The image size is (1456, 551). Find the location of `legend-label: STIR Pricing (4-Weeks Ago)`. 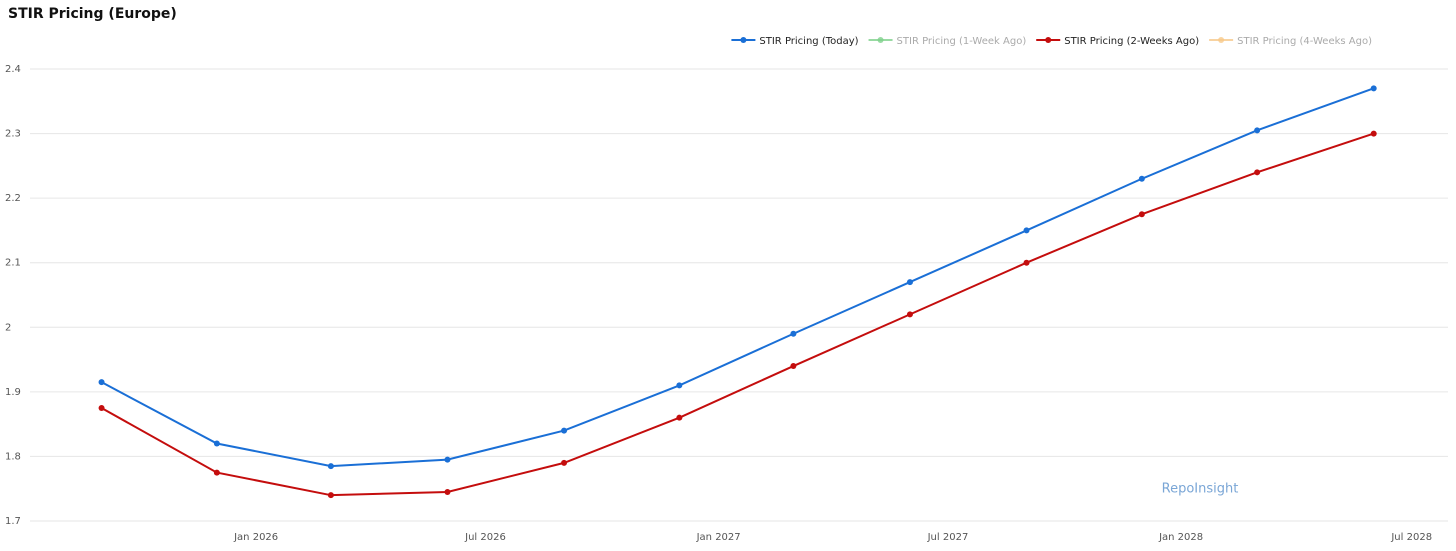

legend-label: STIR Pricing (4-Weeks Ago) is located at coordinates (1304, 41).